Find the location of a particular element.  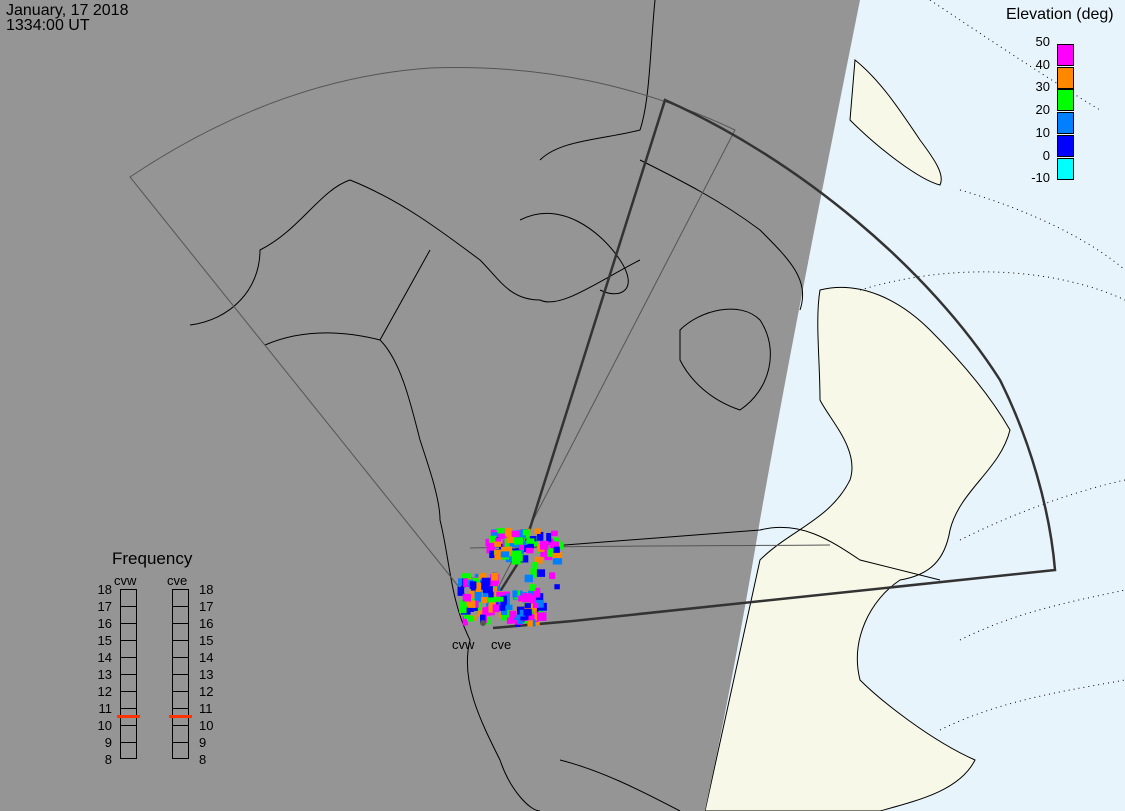

elevation-tick: 10 is located at coordinates (1042, 132).